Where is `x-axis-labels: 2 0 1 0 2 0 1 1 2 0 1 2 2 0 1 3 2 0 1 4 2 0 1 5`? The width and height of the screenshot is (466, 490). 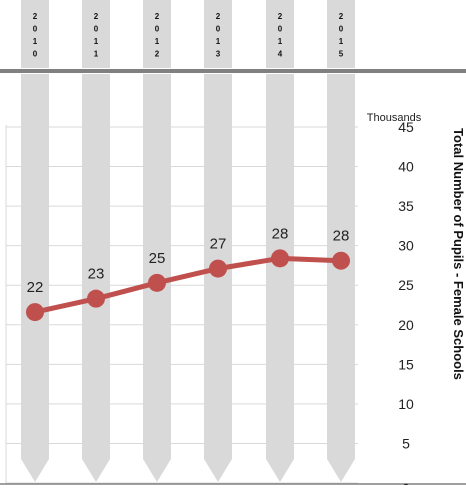
x-axis-labels: 2 0 1 0 2 0 1 1 2 0 1 2 2 0 1 3 2 0 1 4 2 0 1 5 is located at coordinates (188, 35).